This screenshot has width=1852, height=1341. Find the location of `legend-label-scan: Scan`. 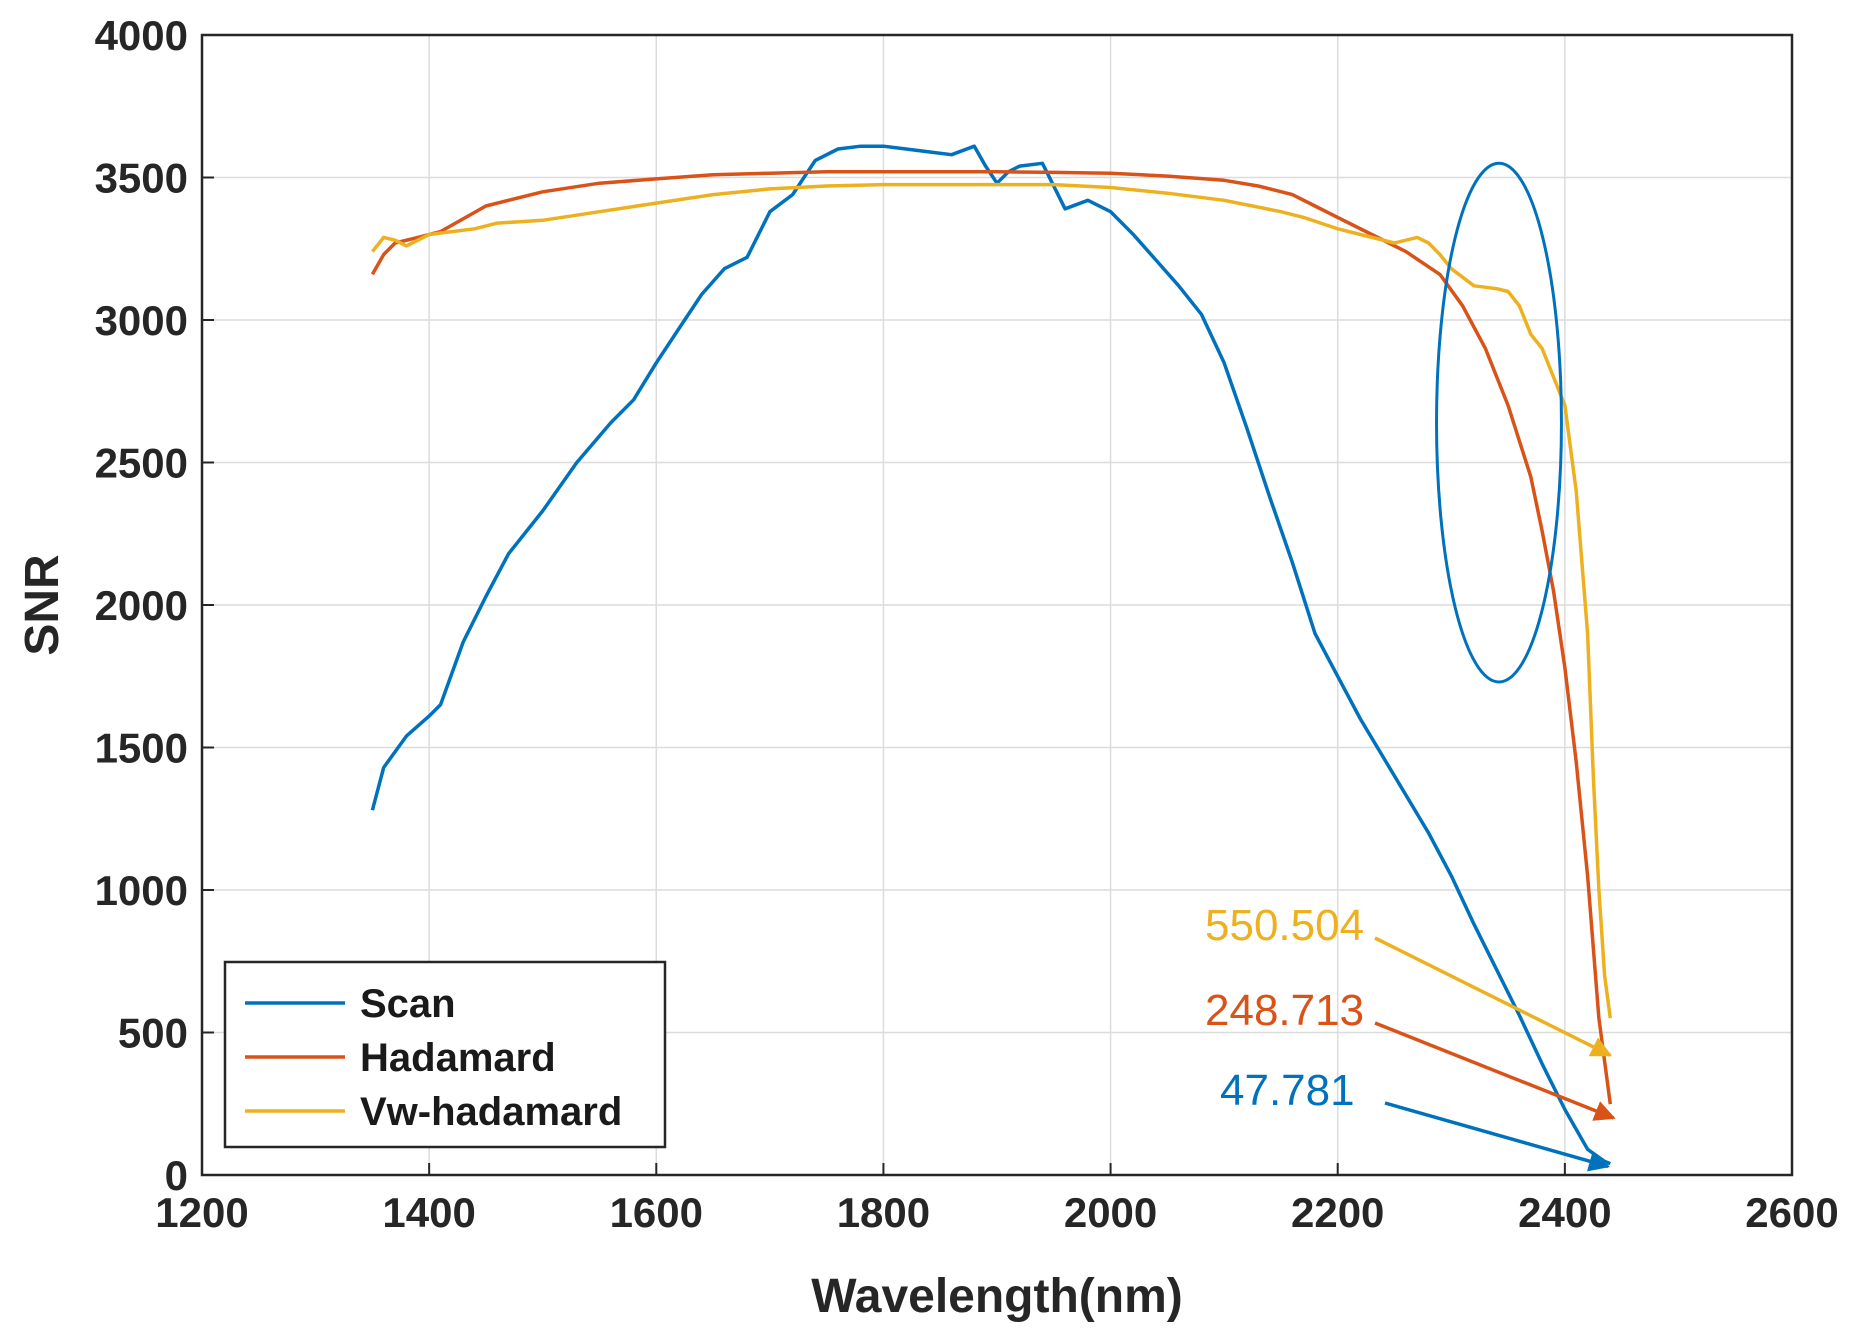

legend-label-scan: Scan is located at coordinates (408, 1004).